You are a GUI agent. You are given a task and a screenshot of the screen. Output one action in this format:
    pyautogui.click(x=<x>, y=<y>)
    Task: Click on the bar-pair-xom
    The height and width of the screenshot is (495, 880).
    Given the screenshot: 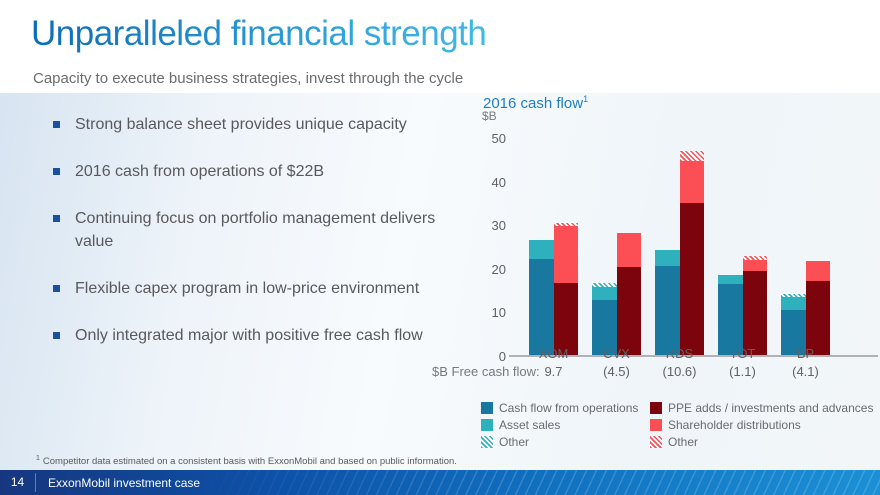 What is the action you would take?
    pyautogui.click(x=553, y=288)
    